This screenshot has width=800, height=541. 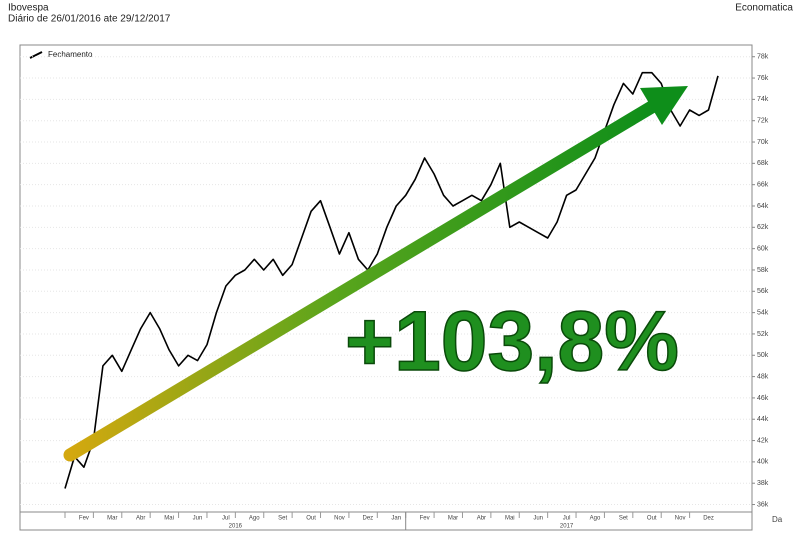 What do you see at coordinates (763, 185) in the screenshot?
I see `y-tick-label: 66k` at bounding box center [763, 185].